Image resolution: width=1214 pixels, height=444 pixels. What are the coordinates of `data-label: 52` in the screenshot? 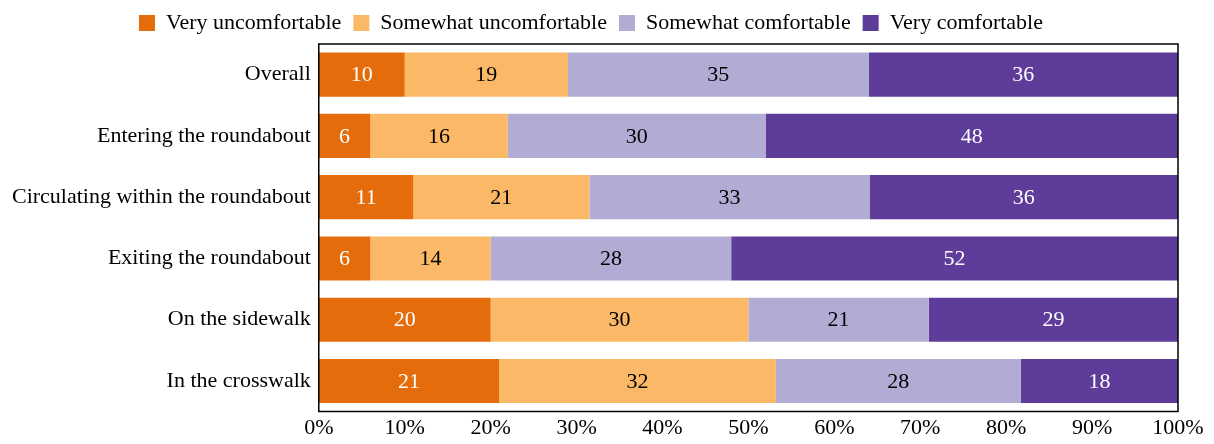 It's located at (954, 258).